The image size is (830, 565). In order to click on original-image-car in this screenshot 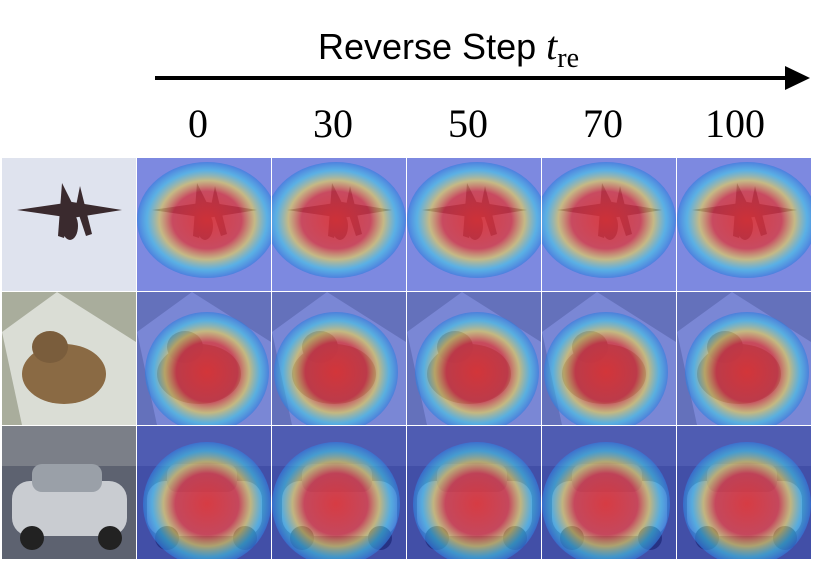, I will do `click(69, 492)`.